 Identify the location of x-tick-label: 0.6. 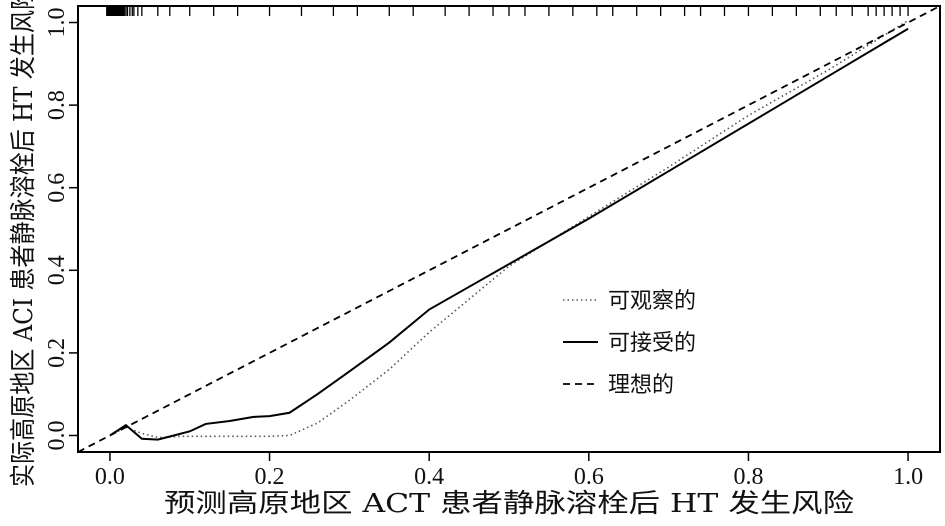
(589, 477).